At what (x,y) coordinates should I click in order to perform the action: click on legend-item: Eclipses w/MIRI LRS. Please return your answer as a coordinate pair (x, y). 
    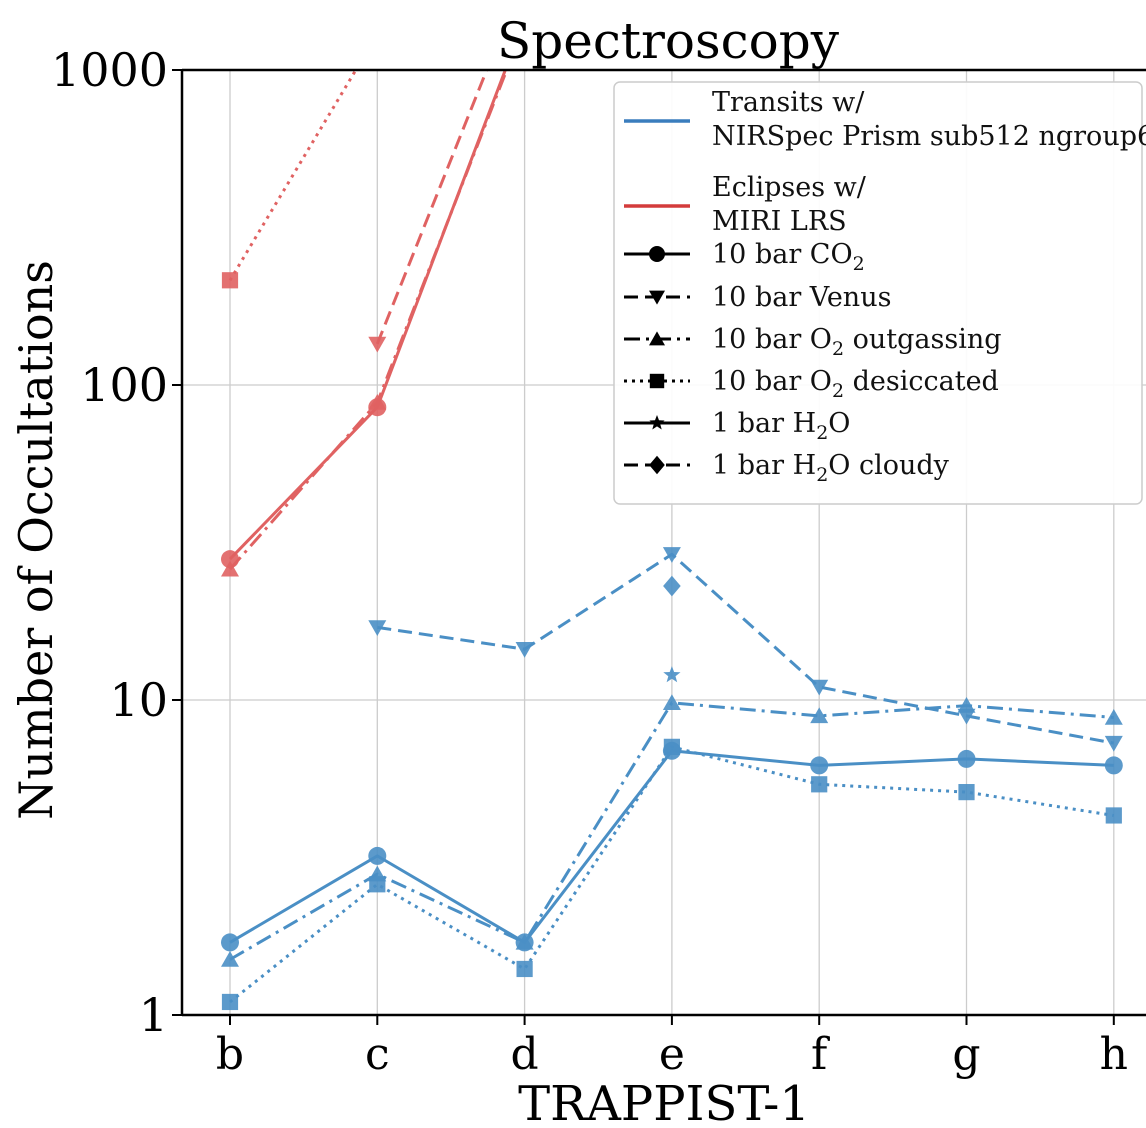
    Looking at the image, I should click on (745, 204).